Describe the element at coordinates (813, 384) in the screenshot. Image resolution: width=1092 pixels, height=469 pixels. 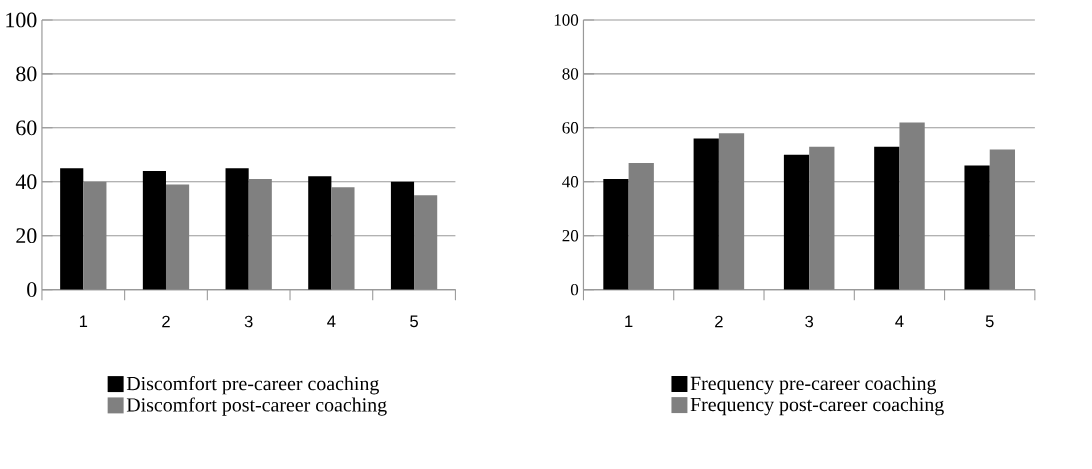
I see `legend-label: Frequency pre-career coaching` at that location.